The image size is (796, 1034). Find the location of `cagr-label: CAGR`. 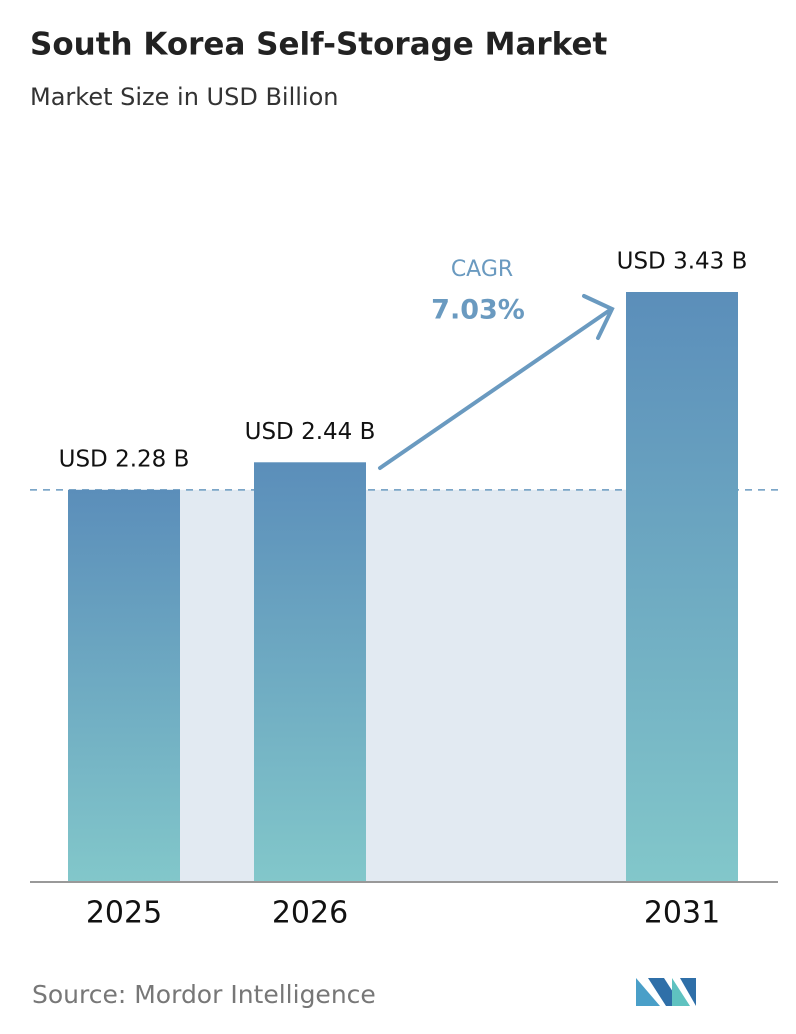

cagr-label: CAGR is located at coordinates (482, 269).